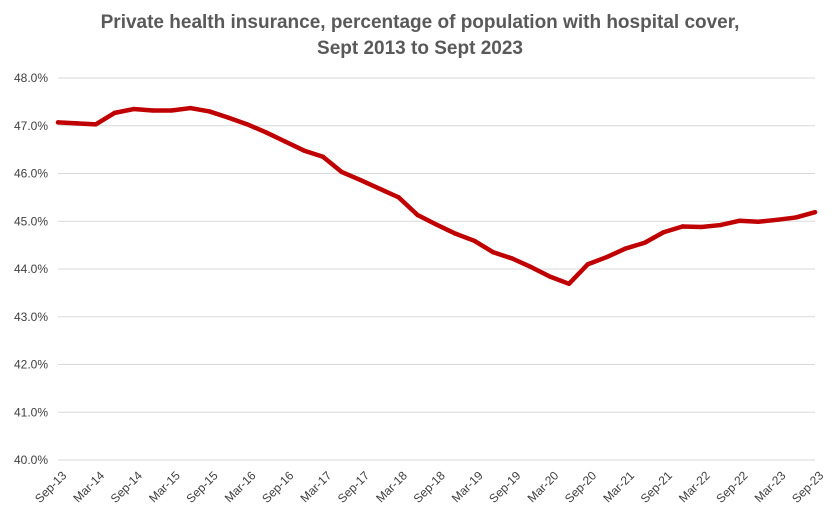 This screenshot has height=519, width=840. What do you see at coordinates (88, 486) in the screenshot?
I see `x-tick-label: Mar-14` at bounding box center [88, 486].